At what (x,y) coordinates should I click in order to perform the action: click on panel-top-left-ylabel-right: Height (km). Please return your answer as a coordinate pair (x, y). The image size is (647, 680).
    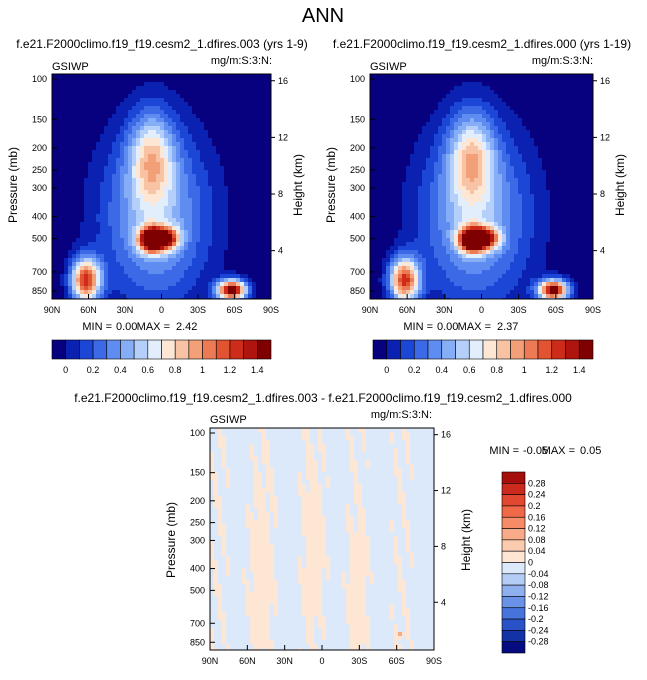
    Looking at the image, I should click on (298, 185).